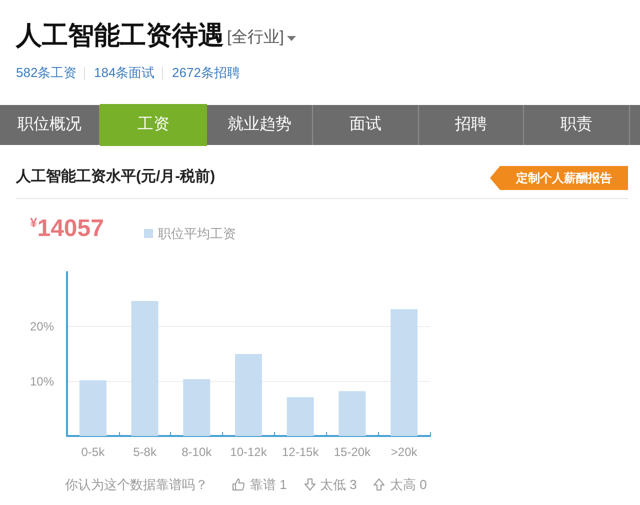 The height and width of the screenshot is (505, 640). I want to click on chart-title: 人工智能工资待遇, so click(120, 35).